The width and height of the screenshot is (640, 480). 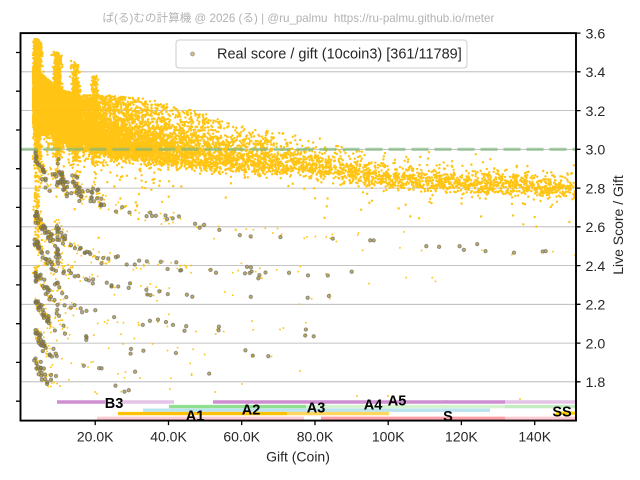 What do you see at coordinates (618, 225) in the screenshot?
I see `svg-text: Live Score / Gift` at bounding box center [618, 225].